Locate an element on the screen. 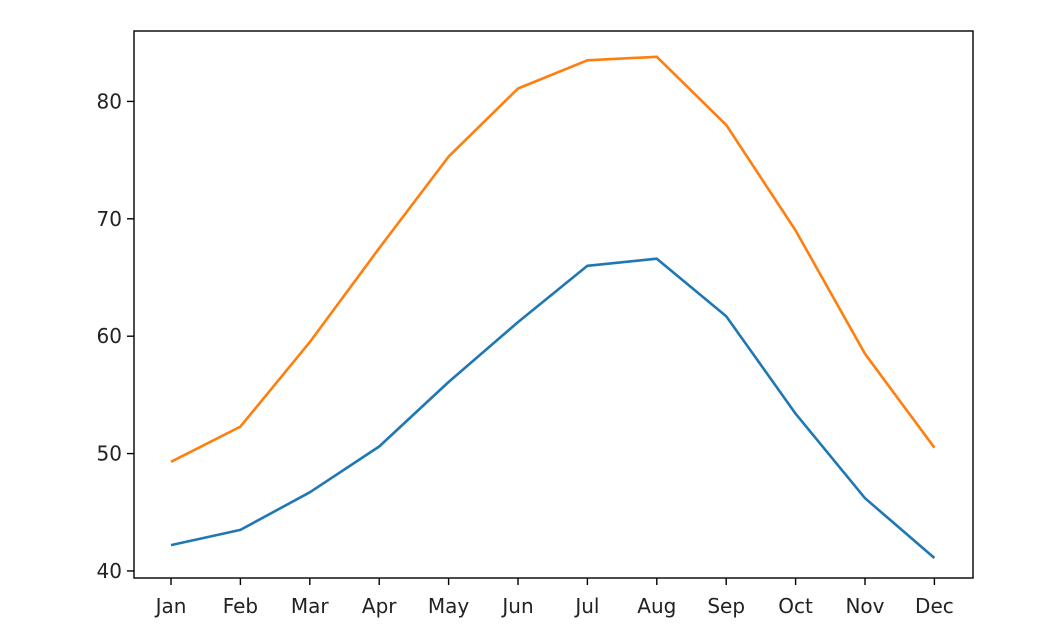 This screenshot has height=636, width=1062. series-2-point-nov is located at coordinates (865, 354).